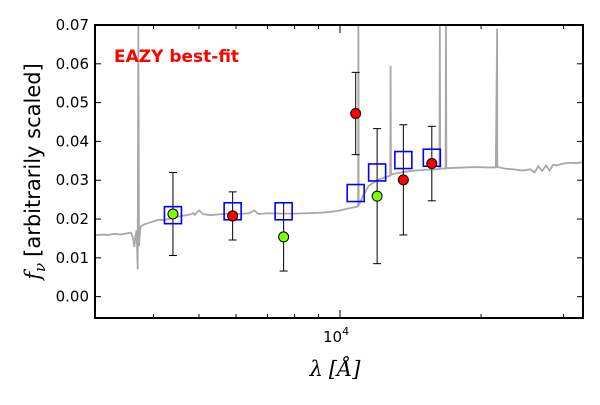 This screenshot has width=600, height=405. I want to click on y-tick-label: 0.00, so click(72, 297).